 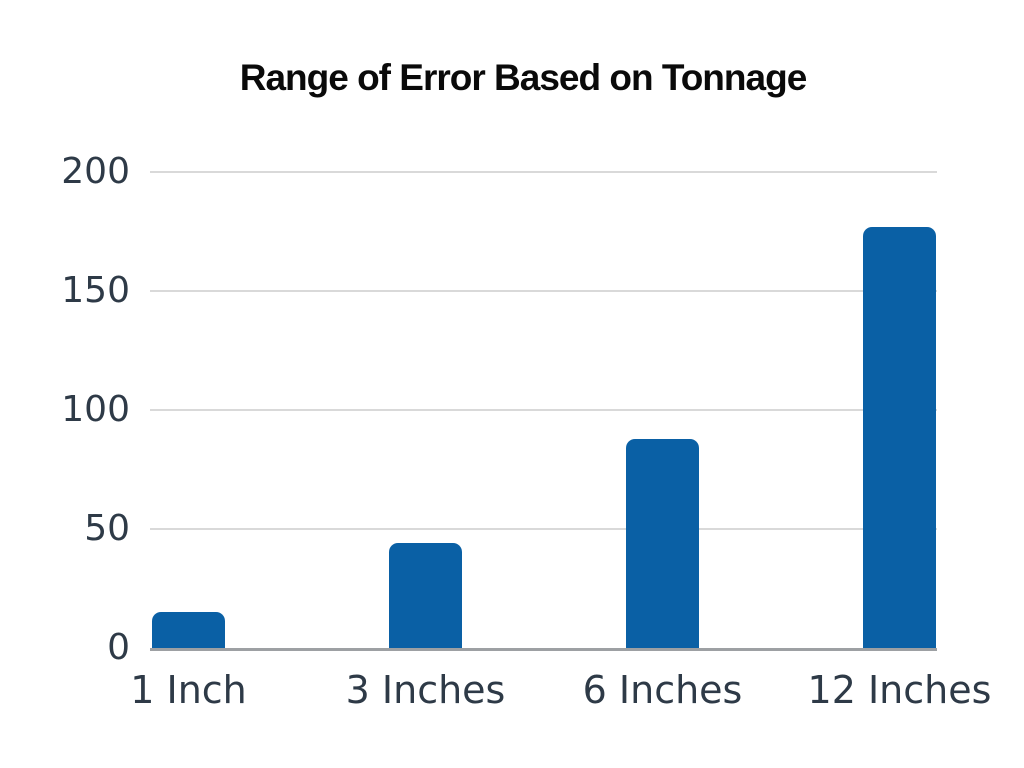 I want to click on y-tick-label: 0, so click(x=118, y=647).